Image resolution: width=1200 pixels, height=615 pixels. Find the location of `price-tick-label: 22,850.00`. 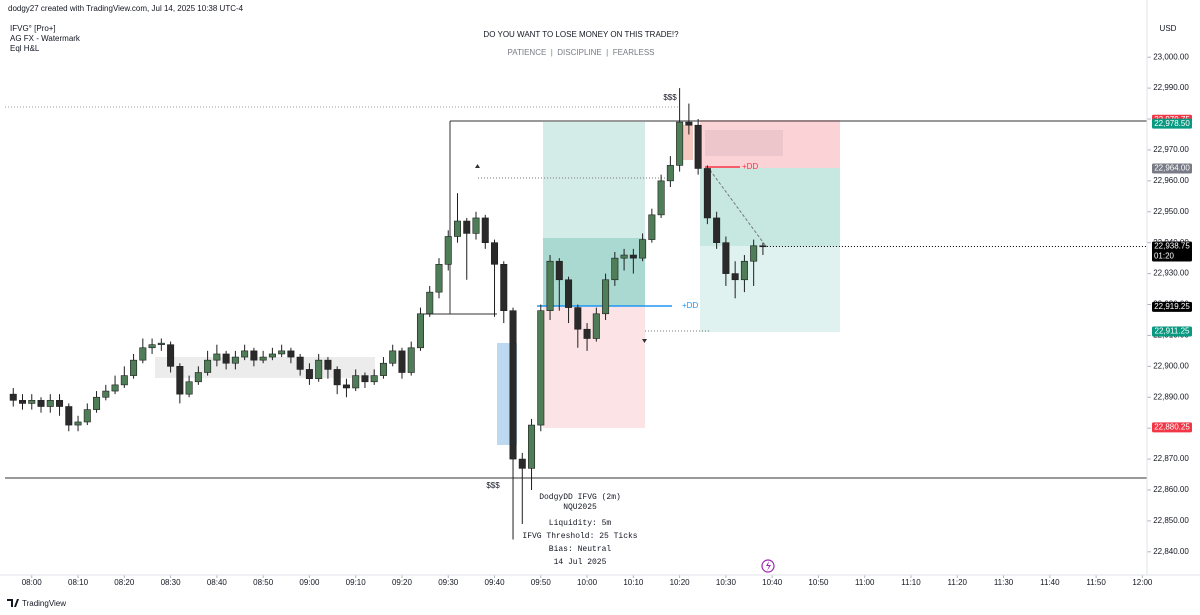

price-tick-label: 22,850.00 is located at coordinates (1171, 520).